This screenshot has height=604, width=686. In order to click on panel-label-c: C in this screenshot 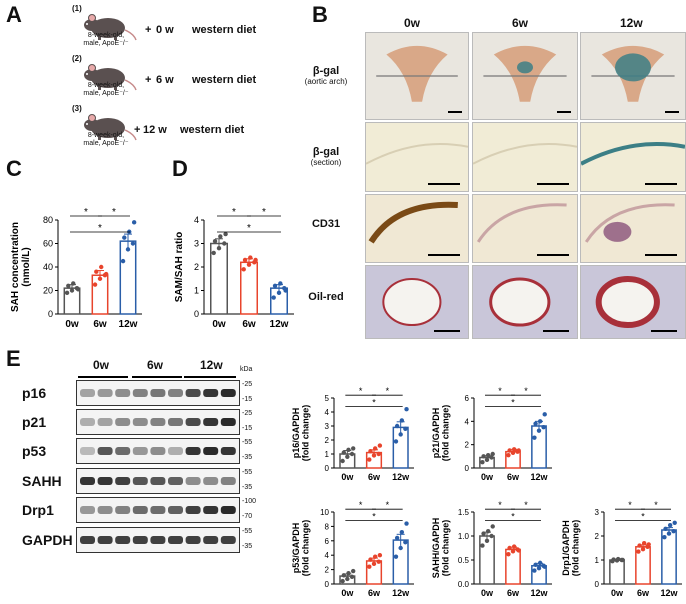, I will do `click(14, 168)`.